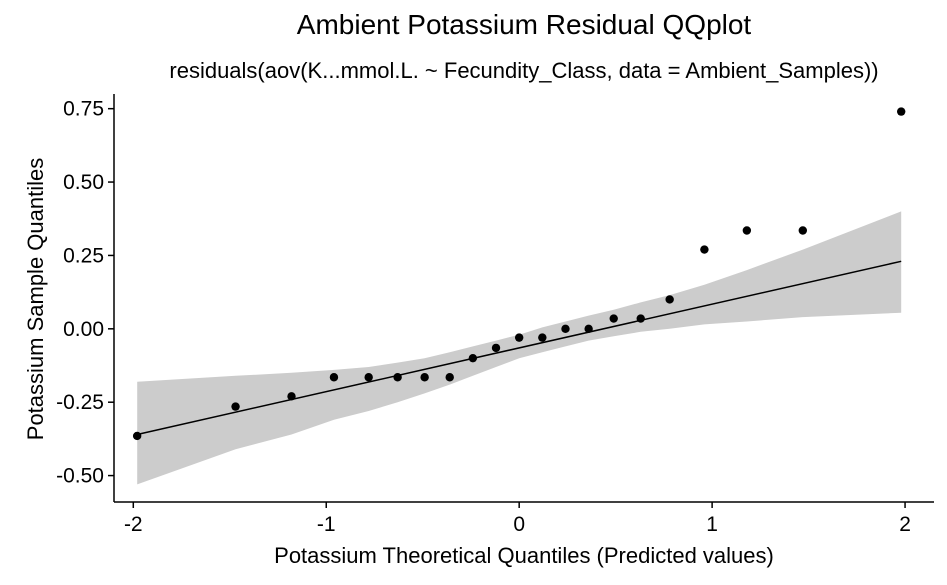 The width and height of the screenshot is (947, 585). Describe the element at coordinates (712, 524) in the screenshot. I see `x-tick-label: 1` at that location.